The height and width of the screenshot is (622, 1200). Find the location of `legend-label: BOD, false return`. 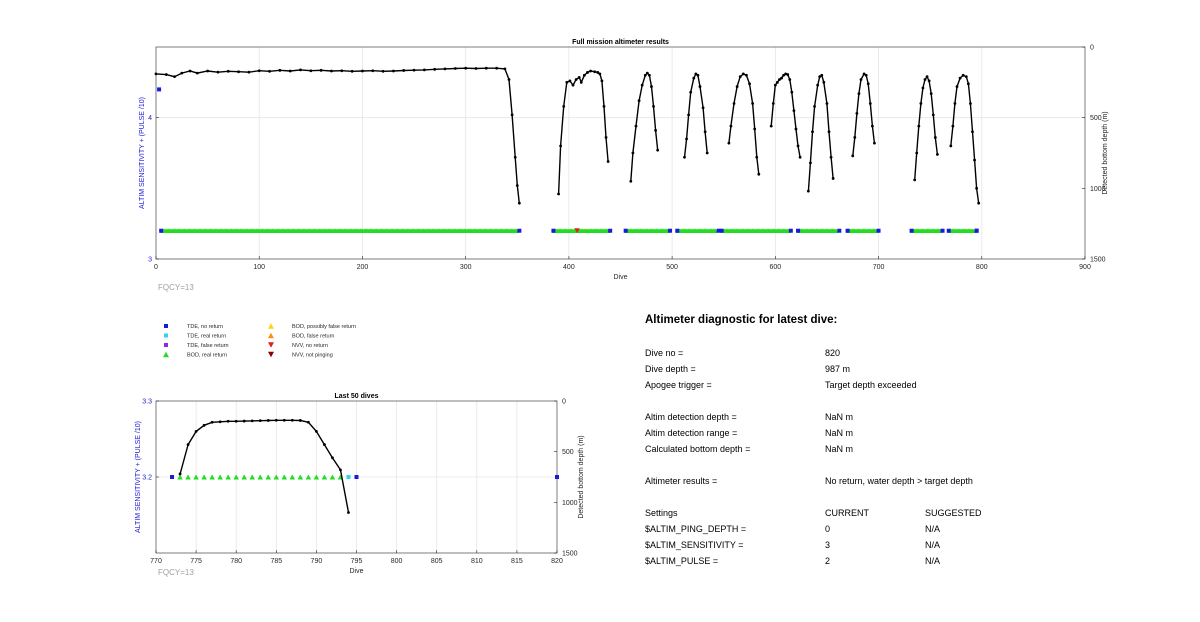

legend-label: BOD, false return is located at coordinates (313, 337).